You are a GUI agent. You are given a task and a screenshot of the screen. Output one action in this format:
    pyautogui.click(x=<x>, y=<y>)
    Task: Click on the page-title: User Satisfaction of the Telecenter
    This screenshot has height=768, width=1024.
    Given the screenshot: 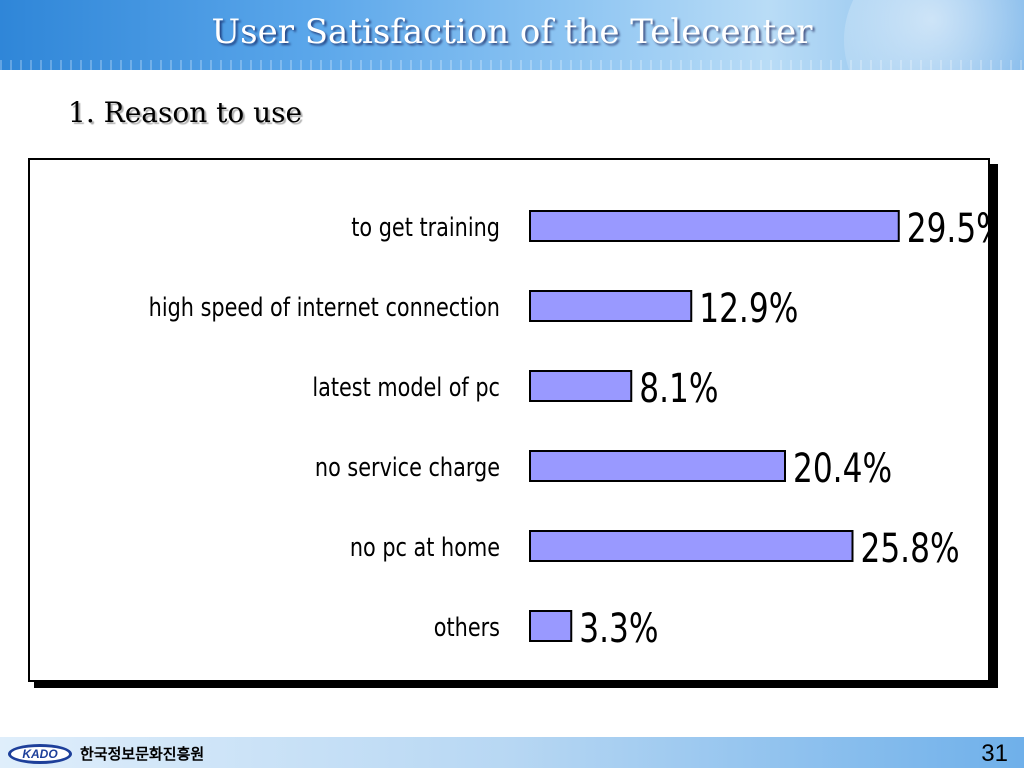 What is the action you would take?
    pyautogui.click(x=512, y=32)
    